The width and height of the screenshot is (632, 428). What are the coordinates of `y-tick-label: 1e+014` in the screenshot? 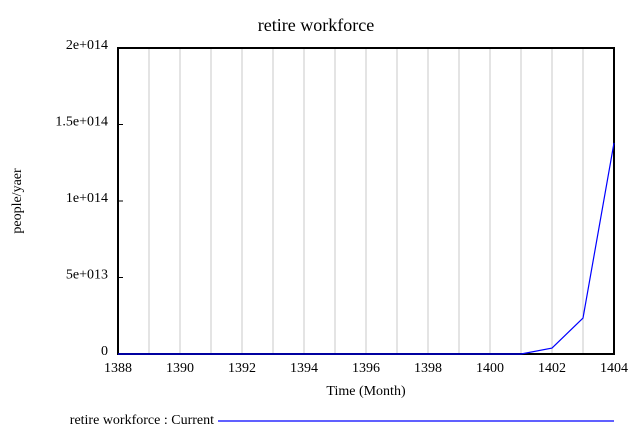 It's located at (87, 198).